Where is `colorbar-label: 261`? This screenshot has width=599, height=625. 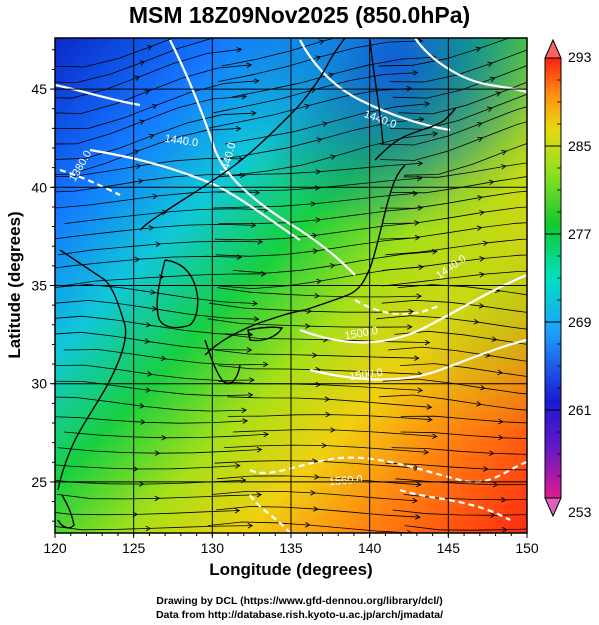
colorbar-label: 261 is located at coordinates (580, 410).